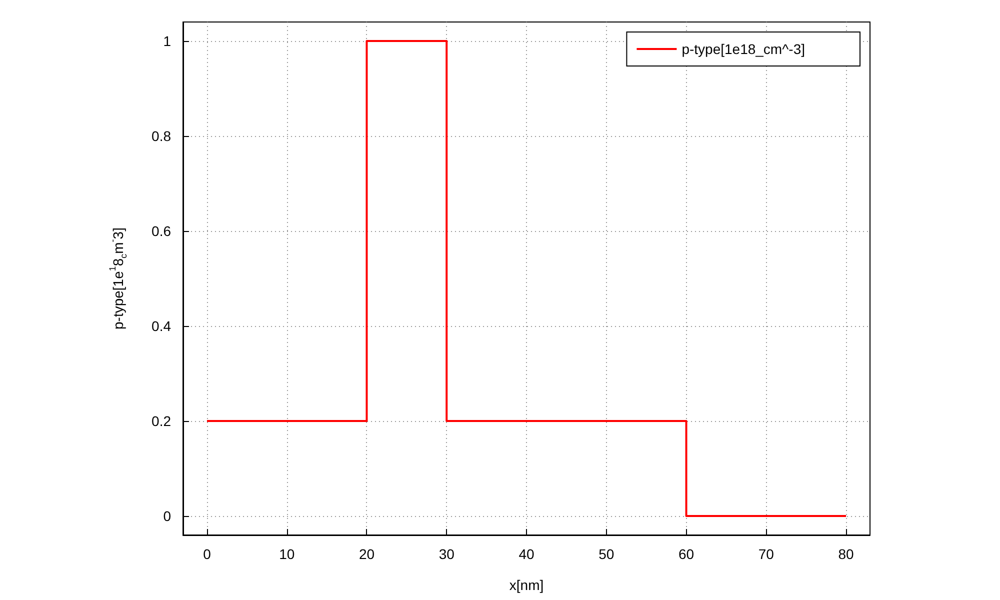  Describe the element at coordinates (118, 278) in the screenshot. I see `y-axis-title: p-type[1e18cm-3]` at that location.